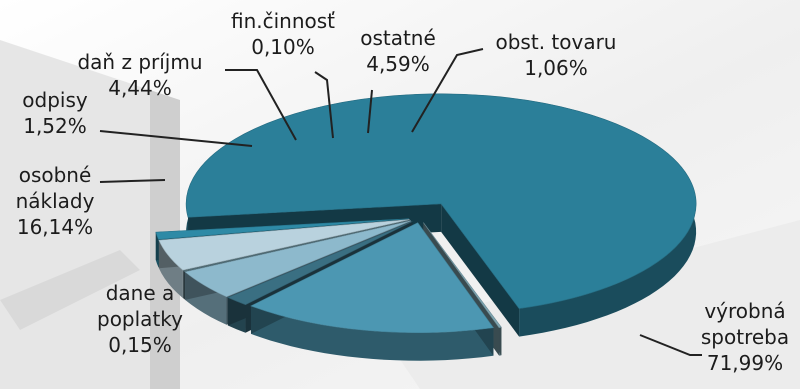 The width and height of the screenshot is (800, 389). What do you see at coordinates (296, 245) in the screenshot?
I see `slice-fin-innos-` at bounding box center [296, 245].